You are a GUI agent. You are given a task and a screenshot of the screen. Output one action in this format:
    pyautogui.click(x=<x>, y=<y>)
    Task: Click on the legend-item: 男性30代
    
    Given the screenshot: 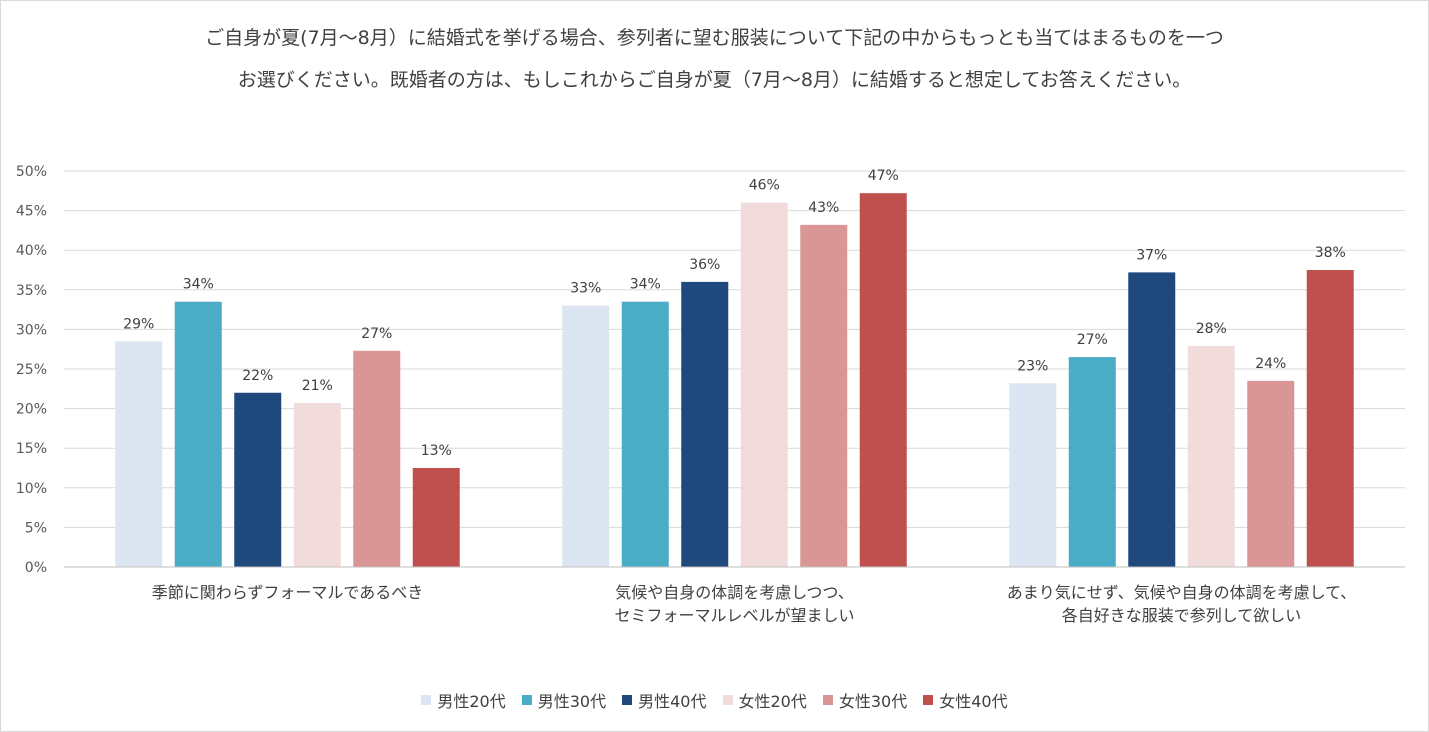 What is the action you would take?
    pyautogui.click(x=564, y=700)
    